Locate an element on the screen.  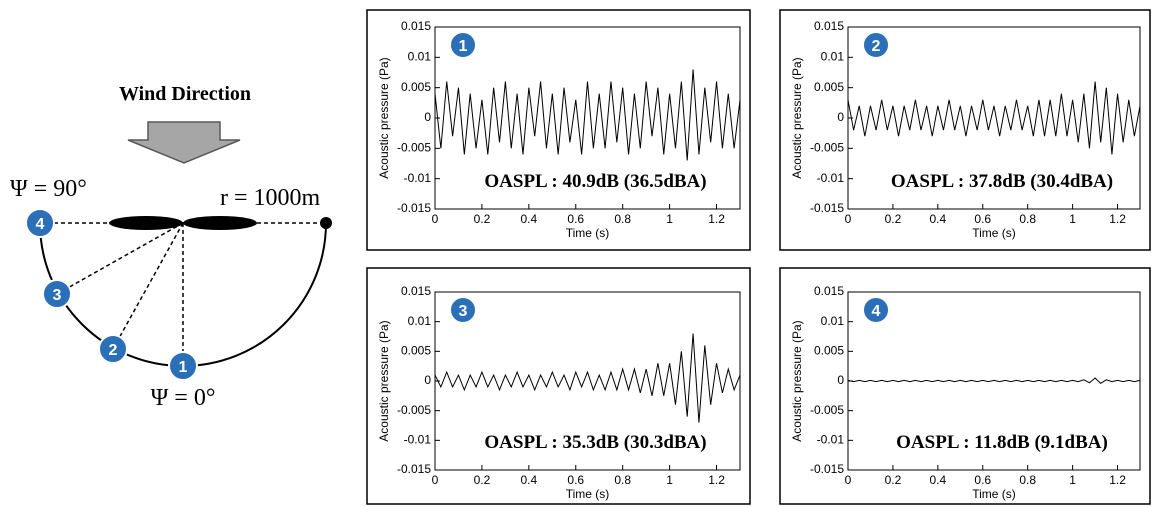
annotation: OASPL : 11.8dB (9.1dBA) is located at coordinates (1002, 442).